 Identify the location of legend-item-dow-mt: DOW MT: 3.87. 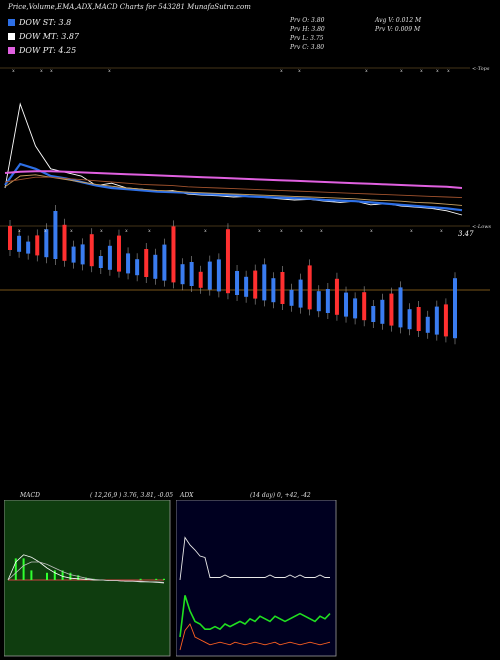
(43, 36).